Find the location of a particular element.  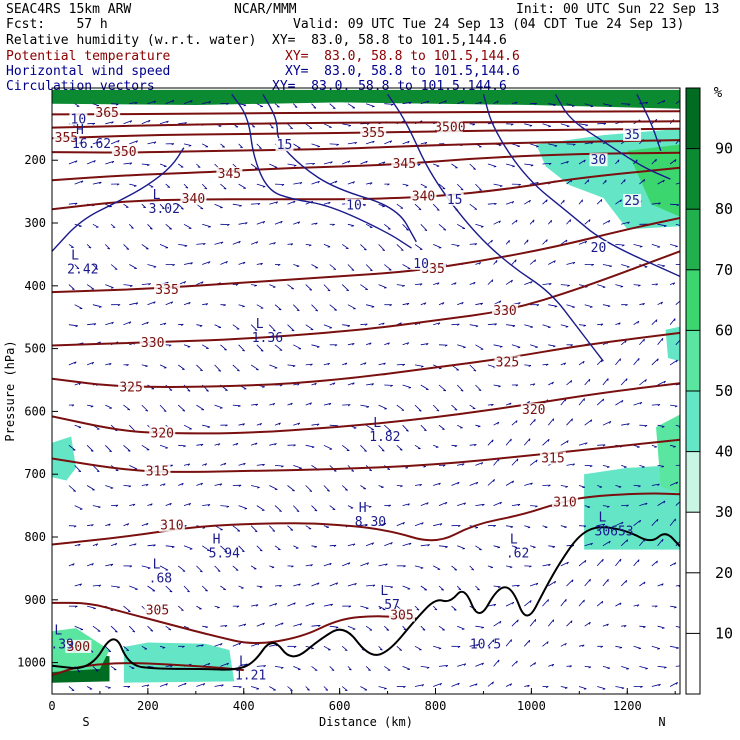

south-label: S is located at coordinates (85, 722).